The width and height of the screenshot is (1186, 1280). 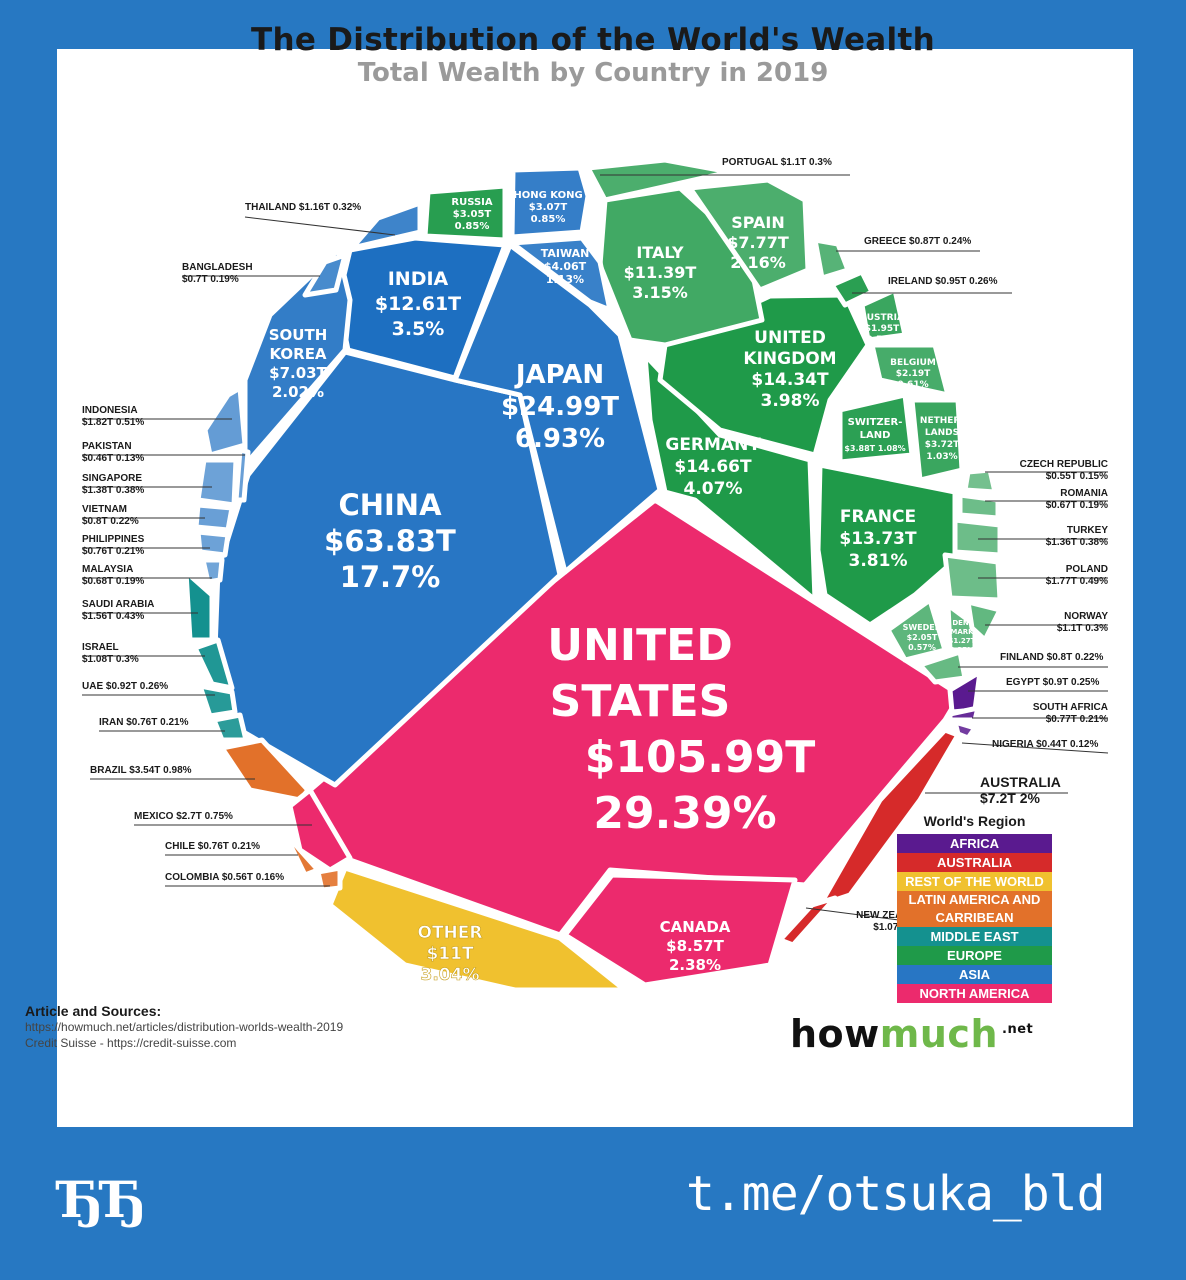 I want to click on cell-norway, so click(x=984, y=621).